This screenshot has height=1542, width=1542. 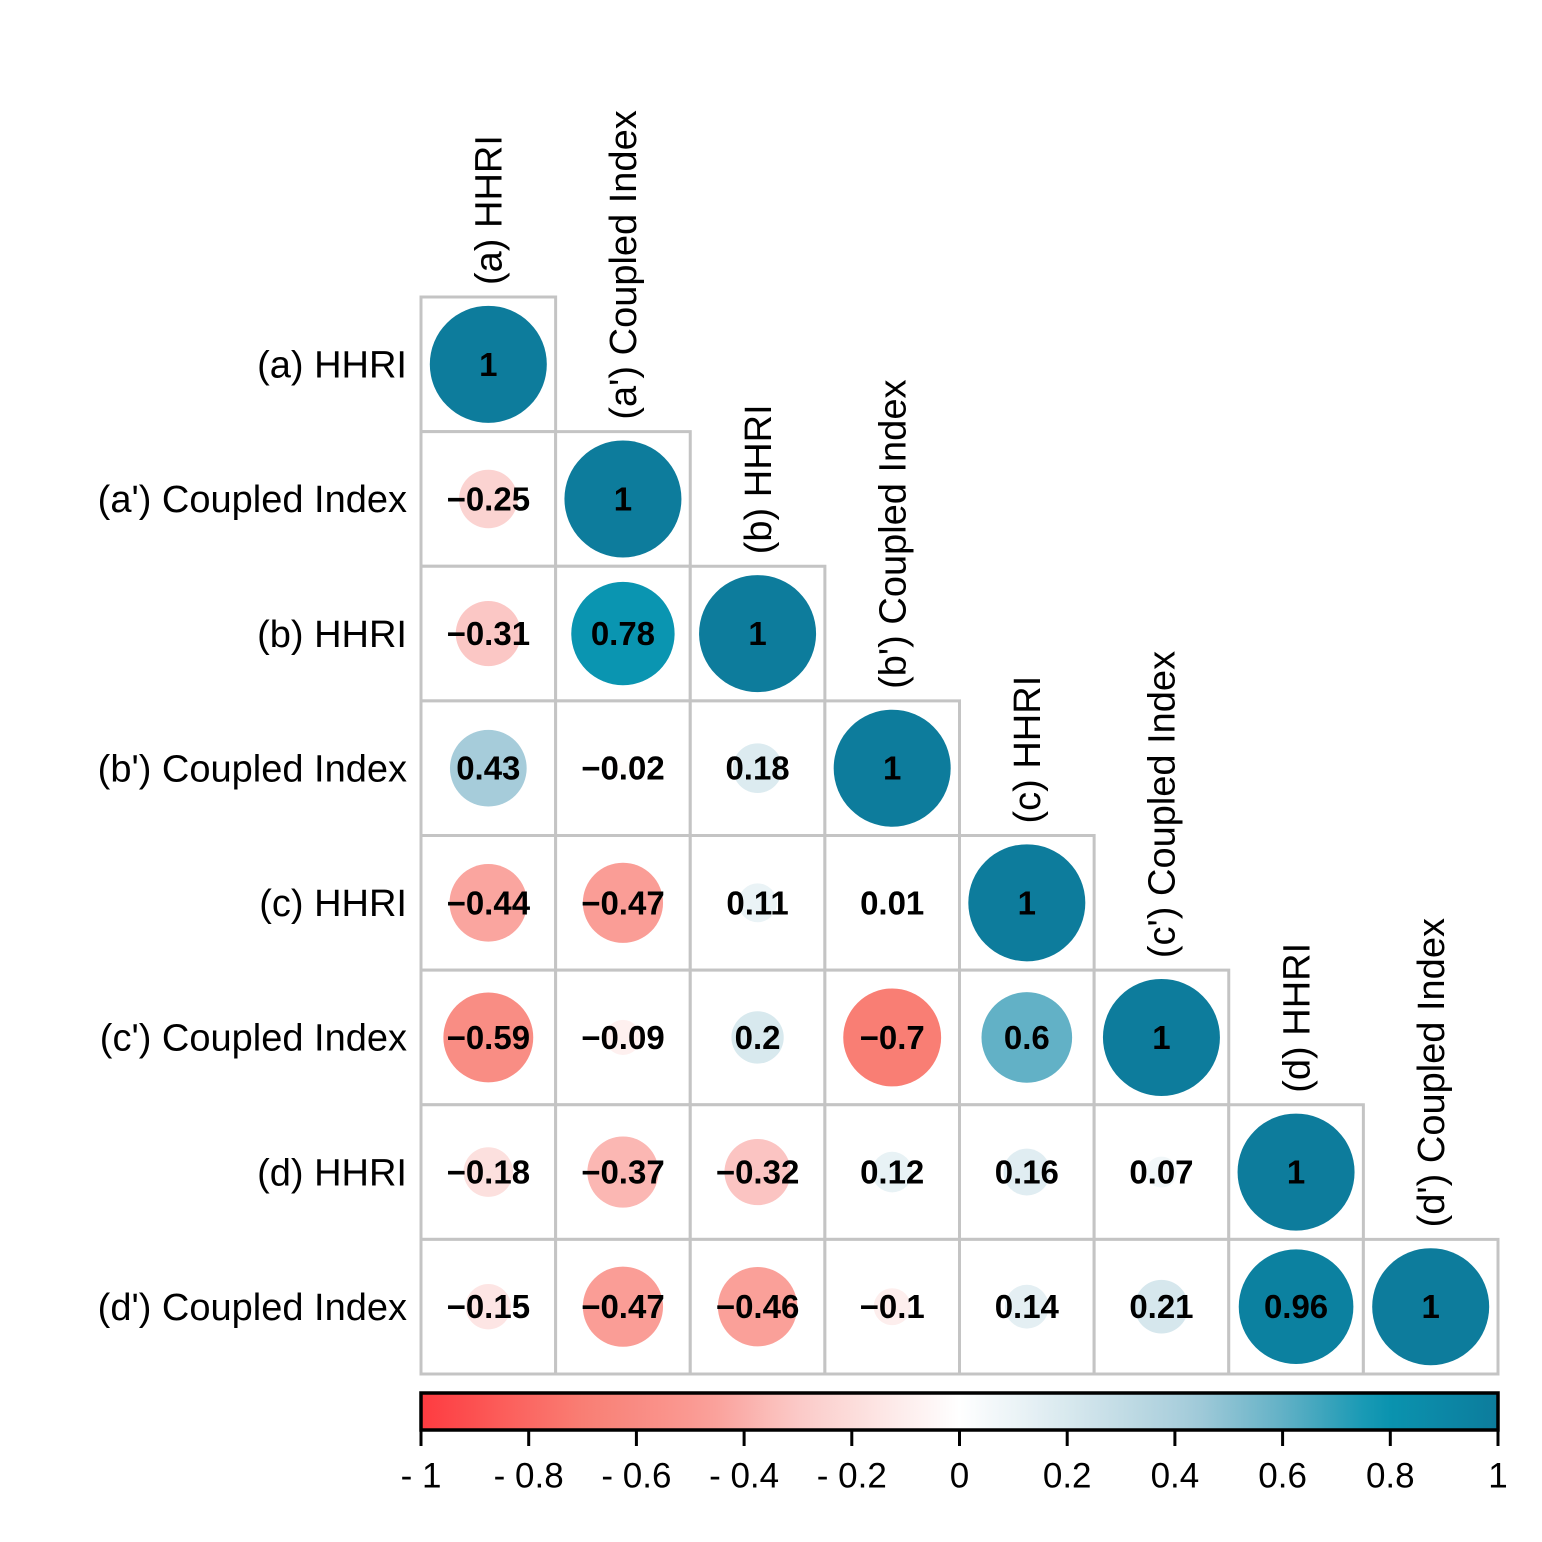 I want to click on colorbar-tick-label: - 1, so click(x=421, y=1475).